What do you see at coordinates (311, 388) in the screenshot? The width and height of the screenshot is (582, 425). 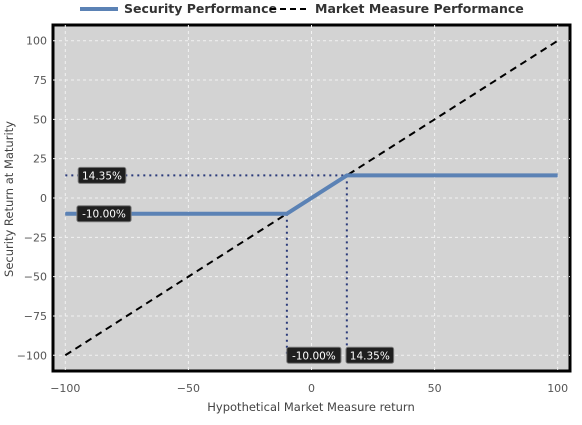 I see `x-tick-label: 0` at bounding box center [311, 388].